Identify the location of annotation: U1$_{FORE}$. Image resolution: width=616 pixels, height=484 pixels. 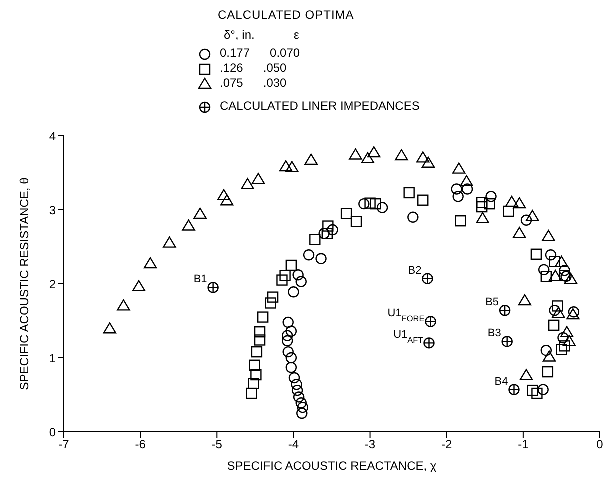
(407, 316).